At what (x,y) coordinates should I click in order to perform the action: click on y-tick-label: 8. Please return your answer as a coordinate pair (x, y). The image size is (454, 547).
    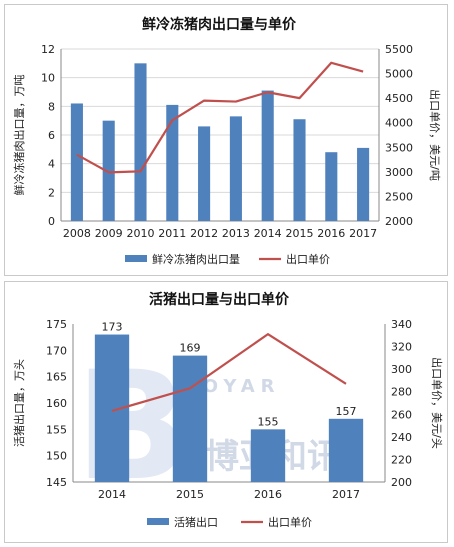
    Looking at the image, I should click on (51, 106).